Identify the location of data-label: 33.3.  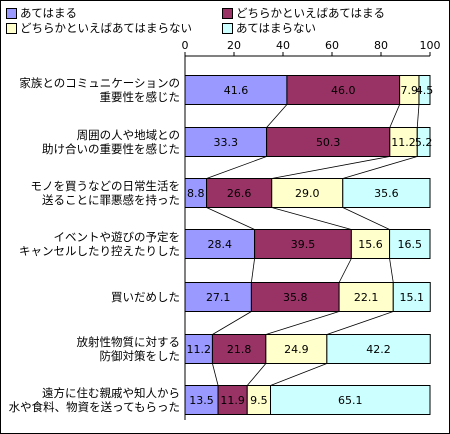
(226, 142).